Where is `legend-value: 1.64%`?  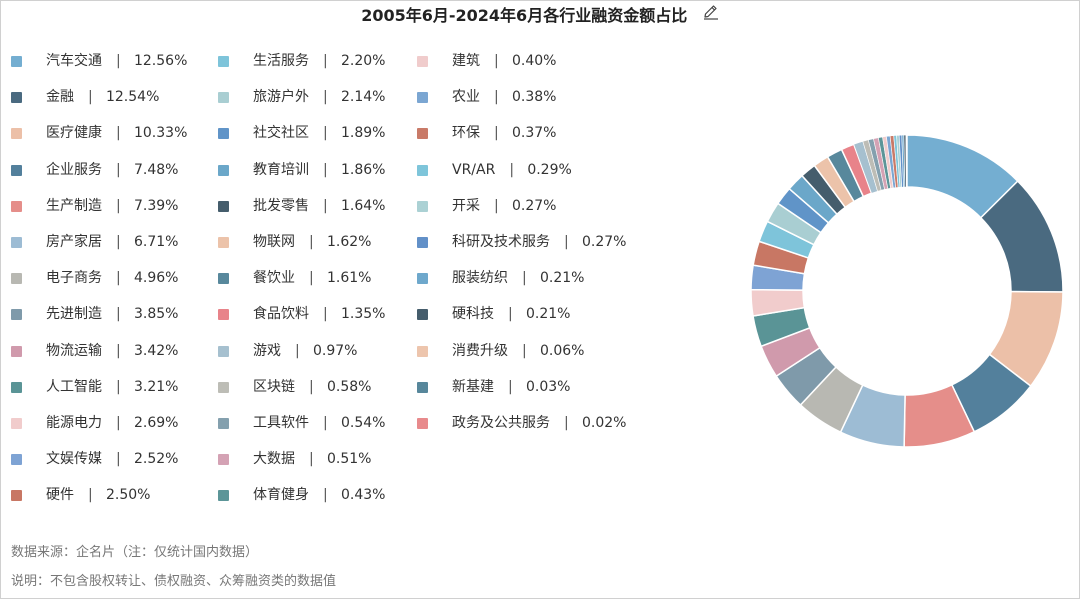
legend-value: 1.64% is located at coordinates (363, 205).